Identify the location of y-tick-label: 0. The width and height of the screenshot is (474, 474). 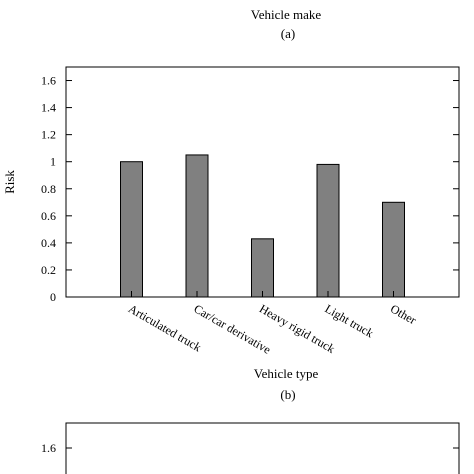
(53, 297).